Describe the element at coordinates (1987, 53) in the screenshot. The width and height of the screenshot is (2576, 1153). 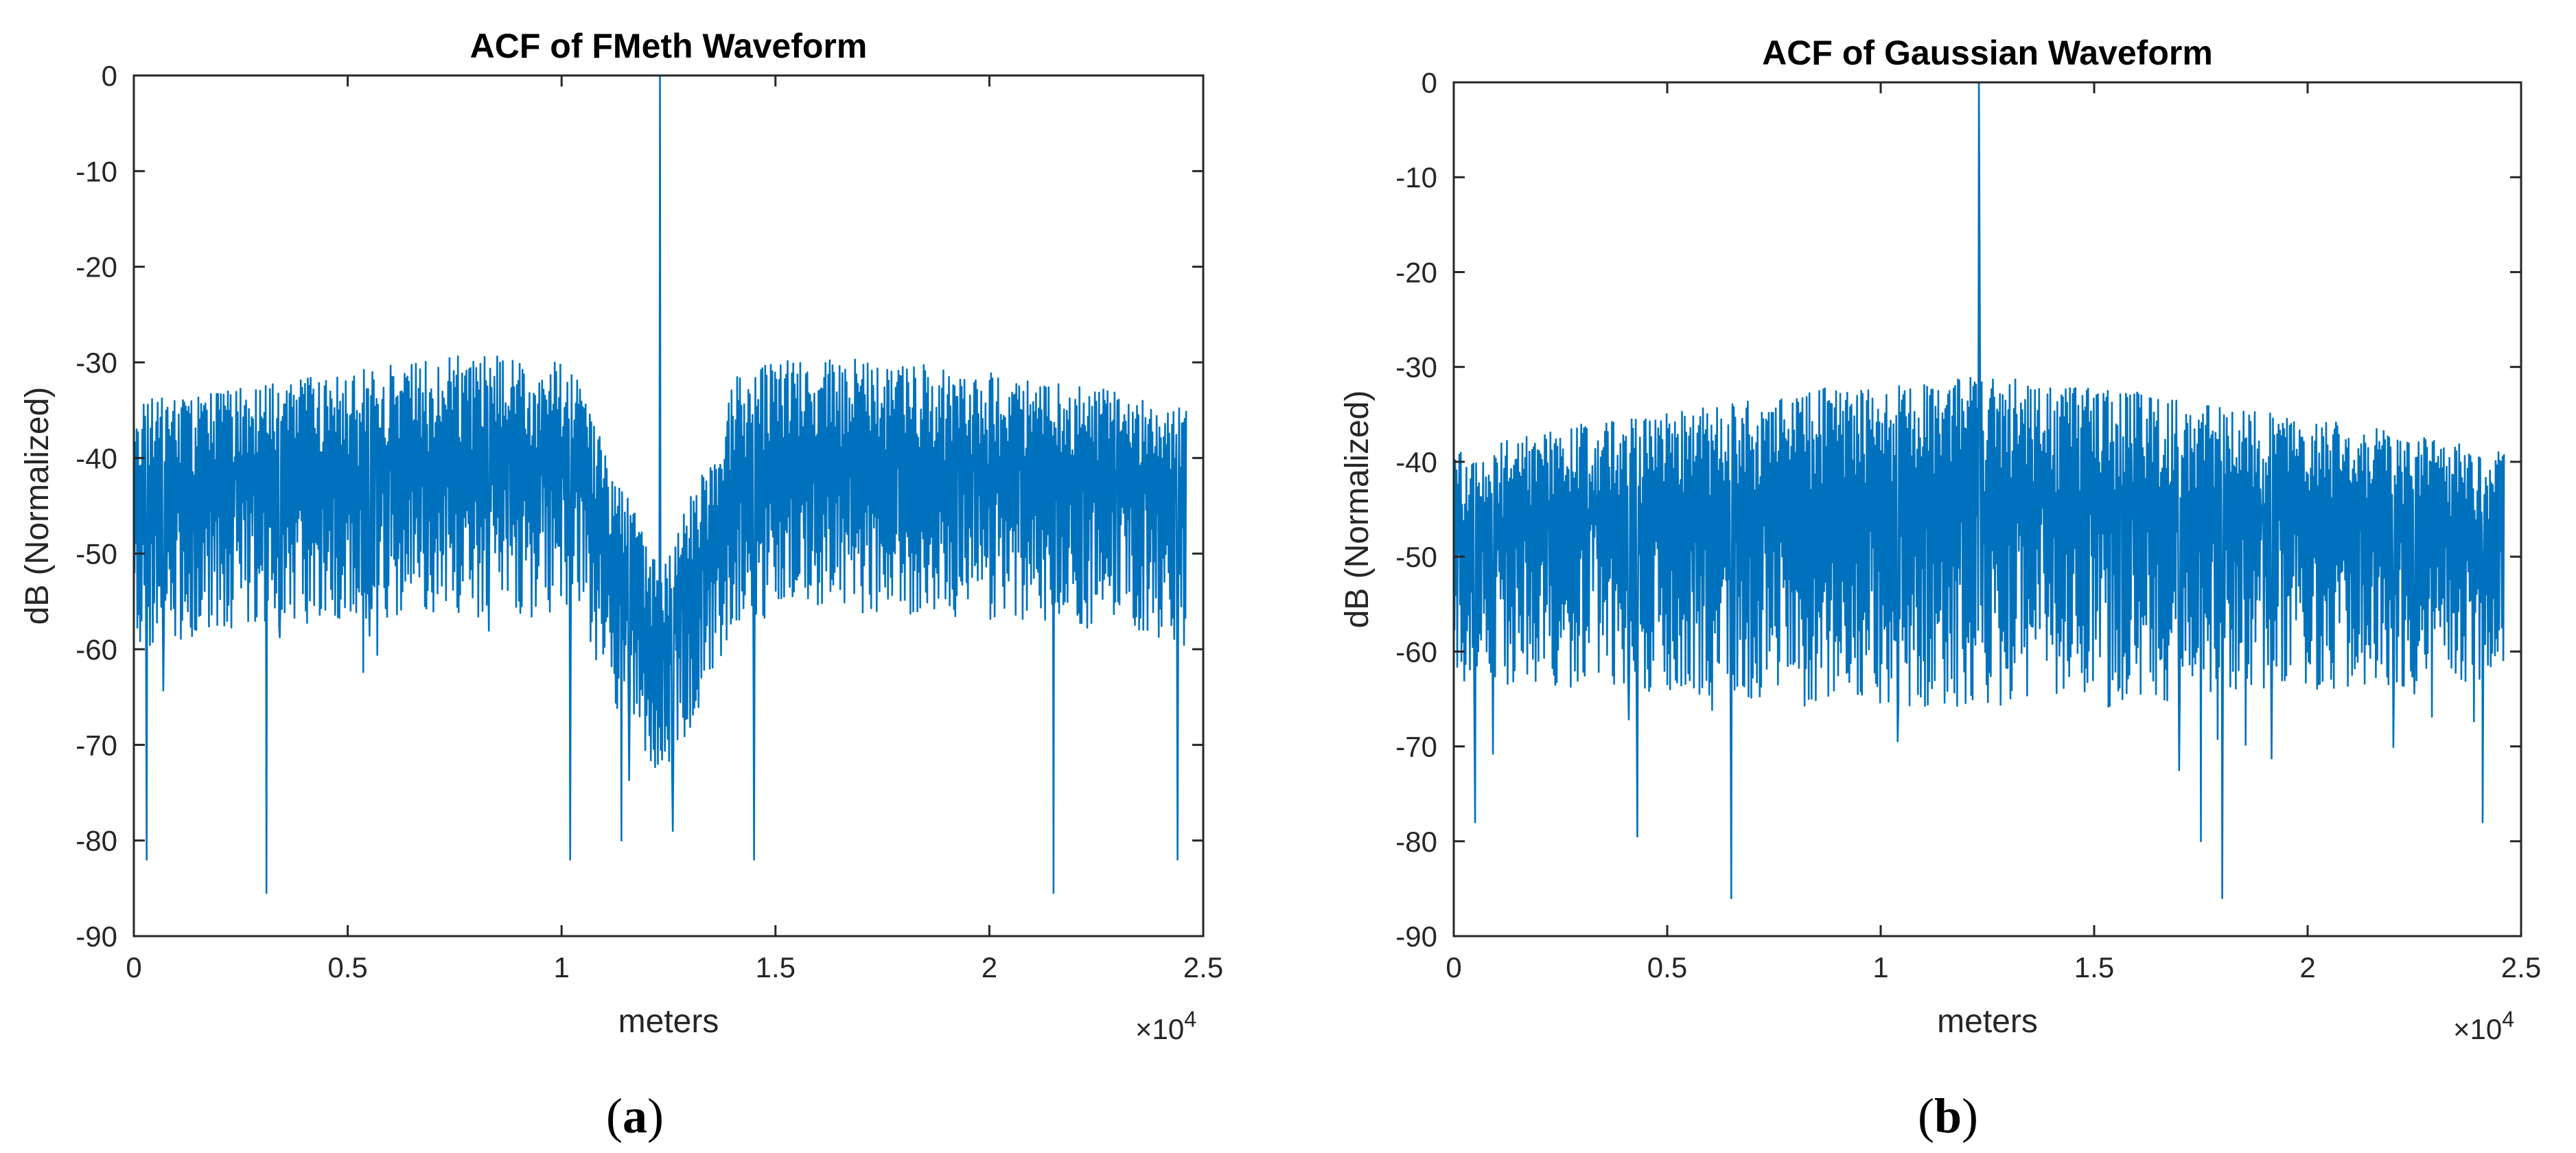
I see `chart-title: ACF of Gaussian Waveform` at that location.